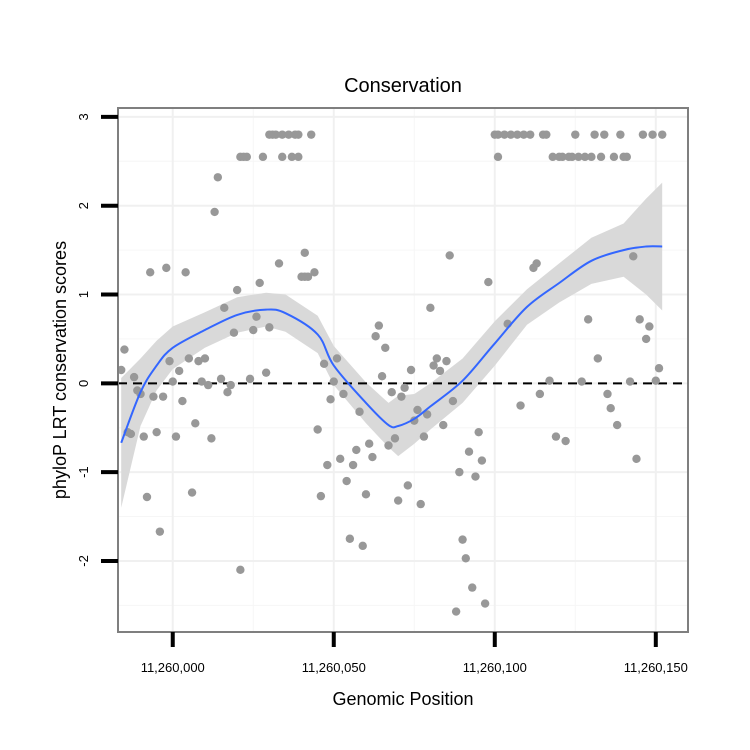 Image resolution: width=750 pixels, height=750 pixels. I want to click on y-tick-label: 1, so click(83, 294).